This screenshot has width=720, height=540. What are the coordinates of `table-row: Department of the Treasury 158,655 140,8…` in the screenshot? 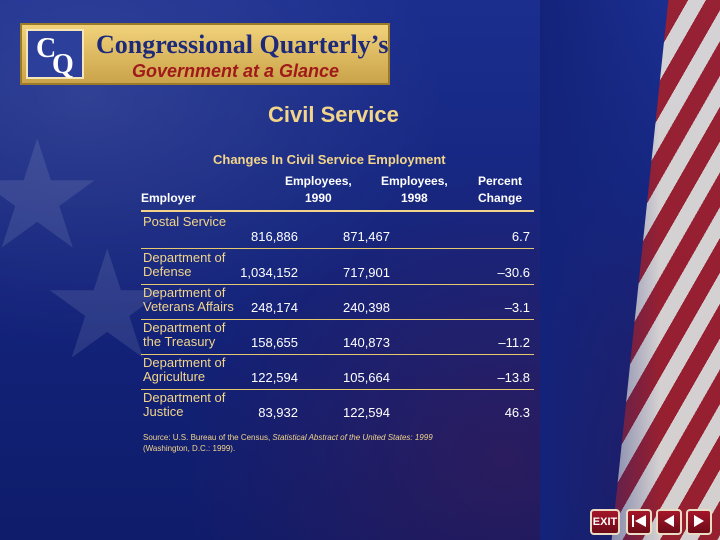 It's located at (337, 337).